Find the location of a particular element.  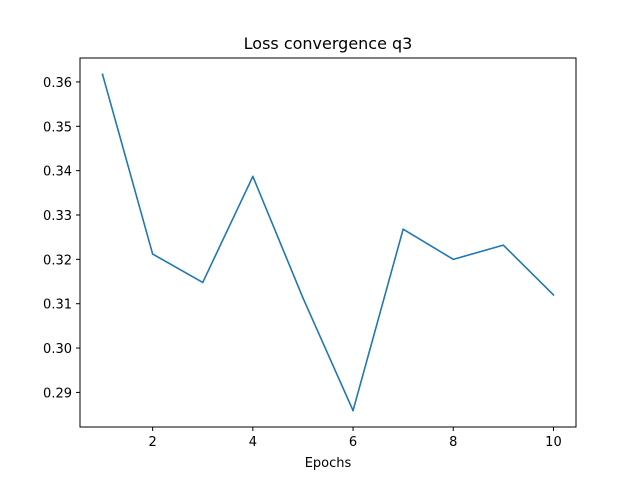

y-axis-ticks: 0.29 0.30 0.31 0.32 0.33 0.34 0.35 0.36 is located at coordinates (61, 238).